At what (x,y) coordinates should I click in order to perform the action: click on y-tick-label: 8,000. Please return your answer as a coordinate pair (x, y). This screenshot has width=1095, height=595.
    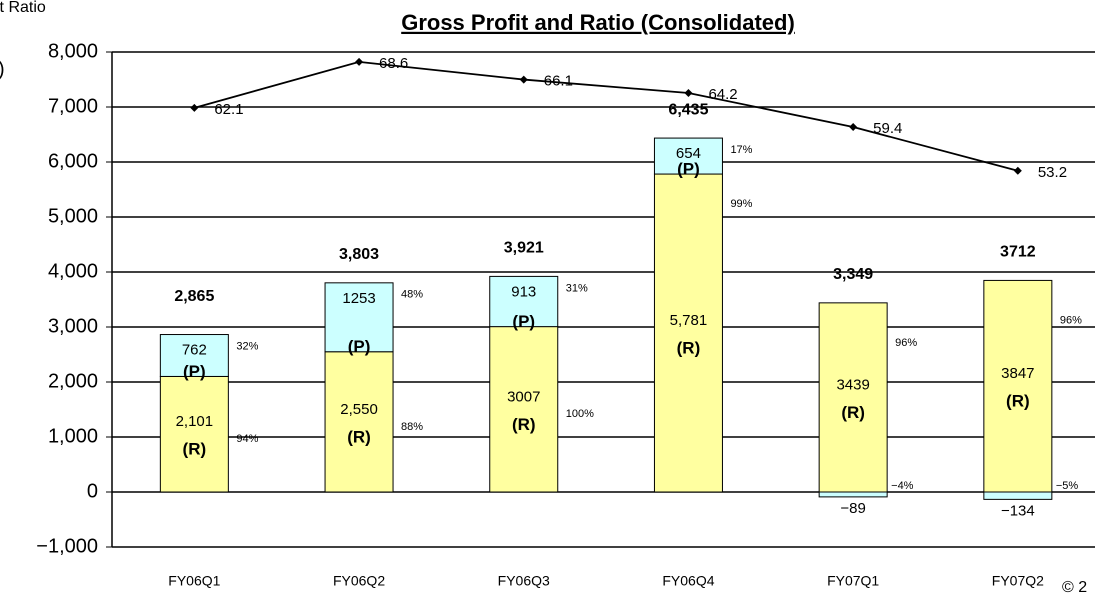
    Looking at the image, I should click on (73, 51).